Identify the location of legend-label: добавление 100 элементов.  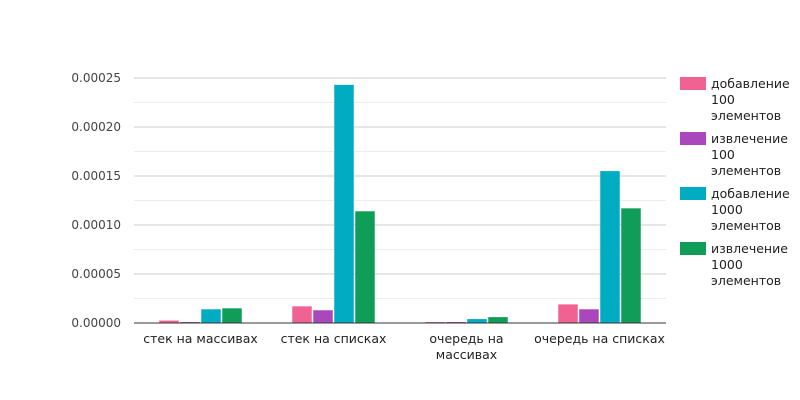
(750, 99).